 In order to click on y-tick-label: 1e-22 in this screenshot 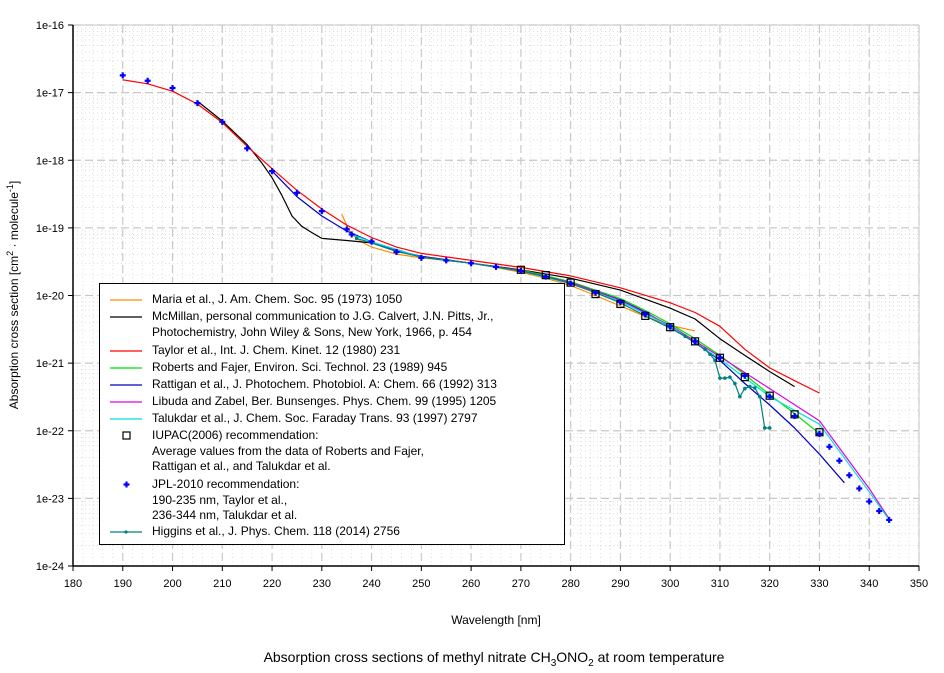, I will do `click(50, 432)`.